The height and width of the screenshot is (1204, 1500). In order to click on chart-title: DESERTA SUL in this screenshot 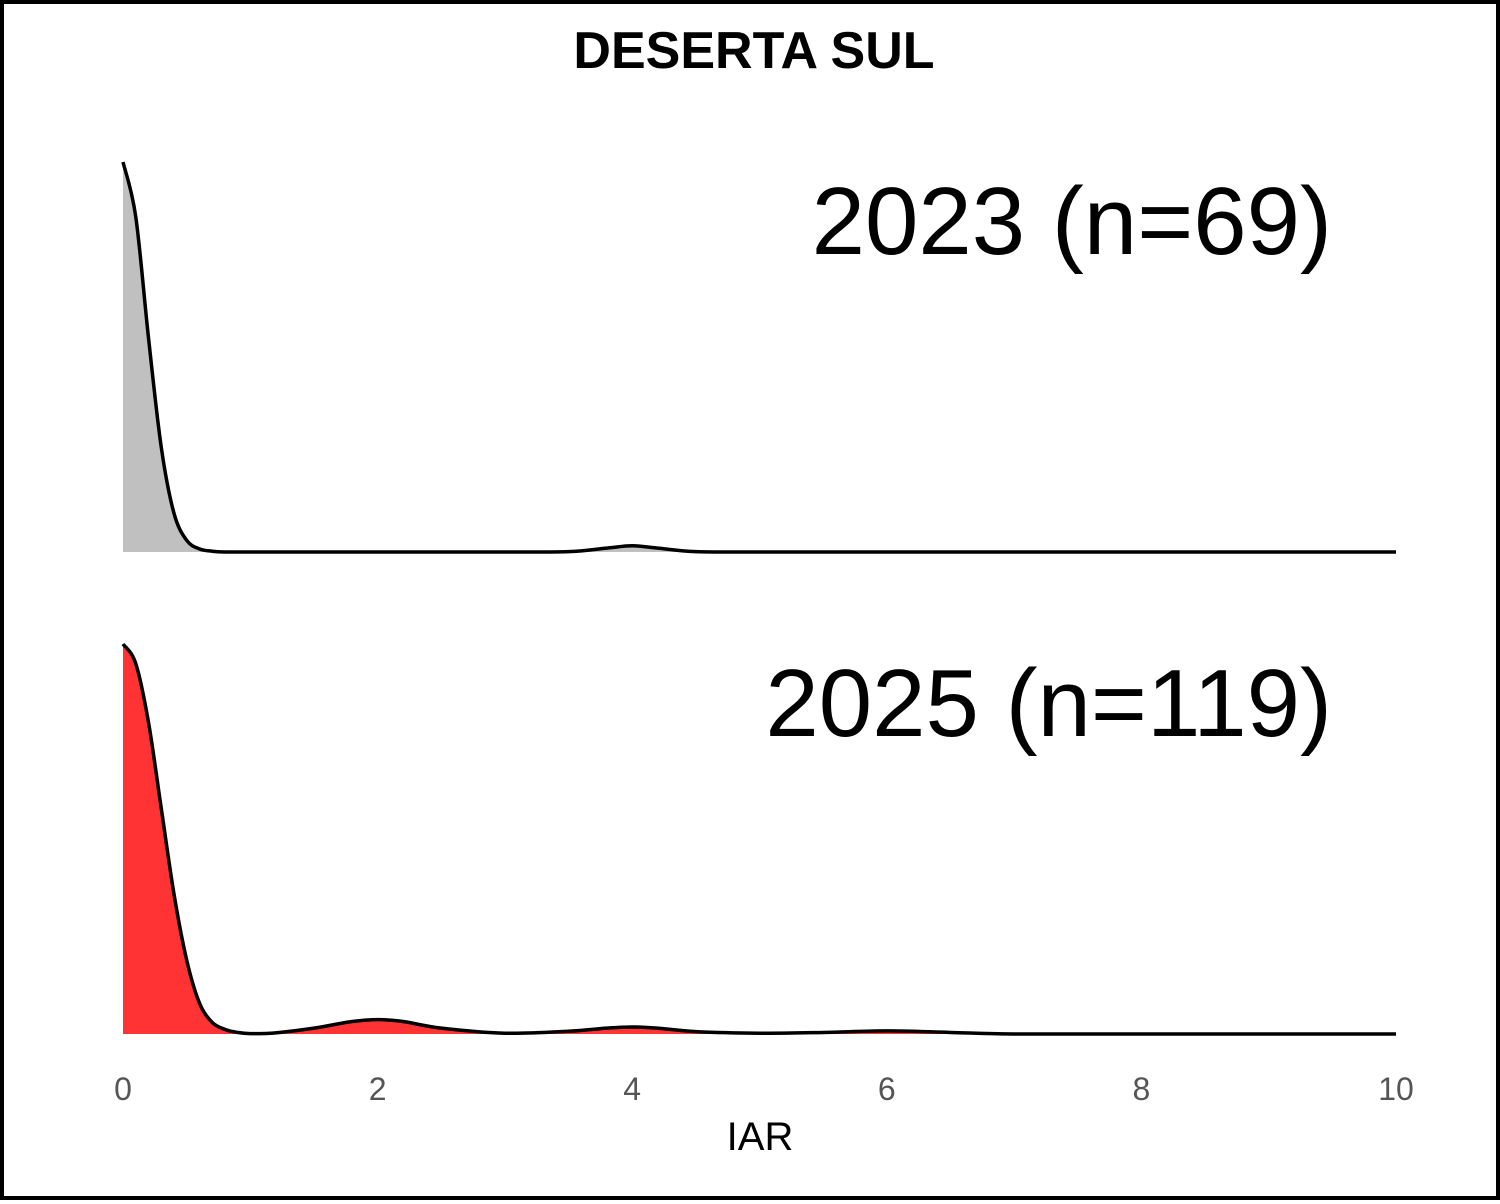, I will do `click(753, 51)`.